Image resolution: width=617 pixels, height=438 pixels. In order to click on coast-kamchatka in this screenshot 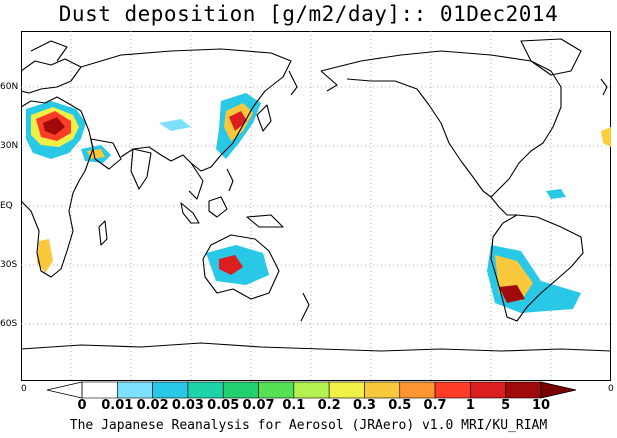, I will do `click(293, 83)`.